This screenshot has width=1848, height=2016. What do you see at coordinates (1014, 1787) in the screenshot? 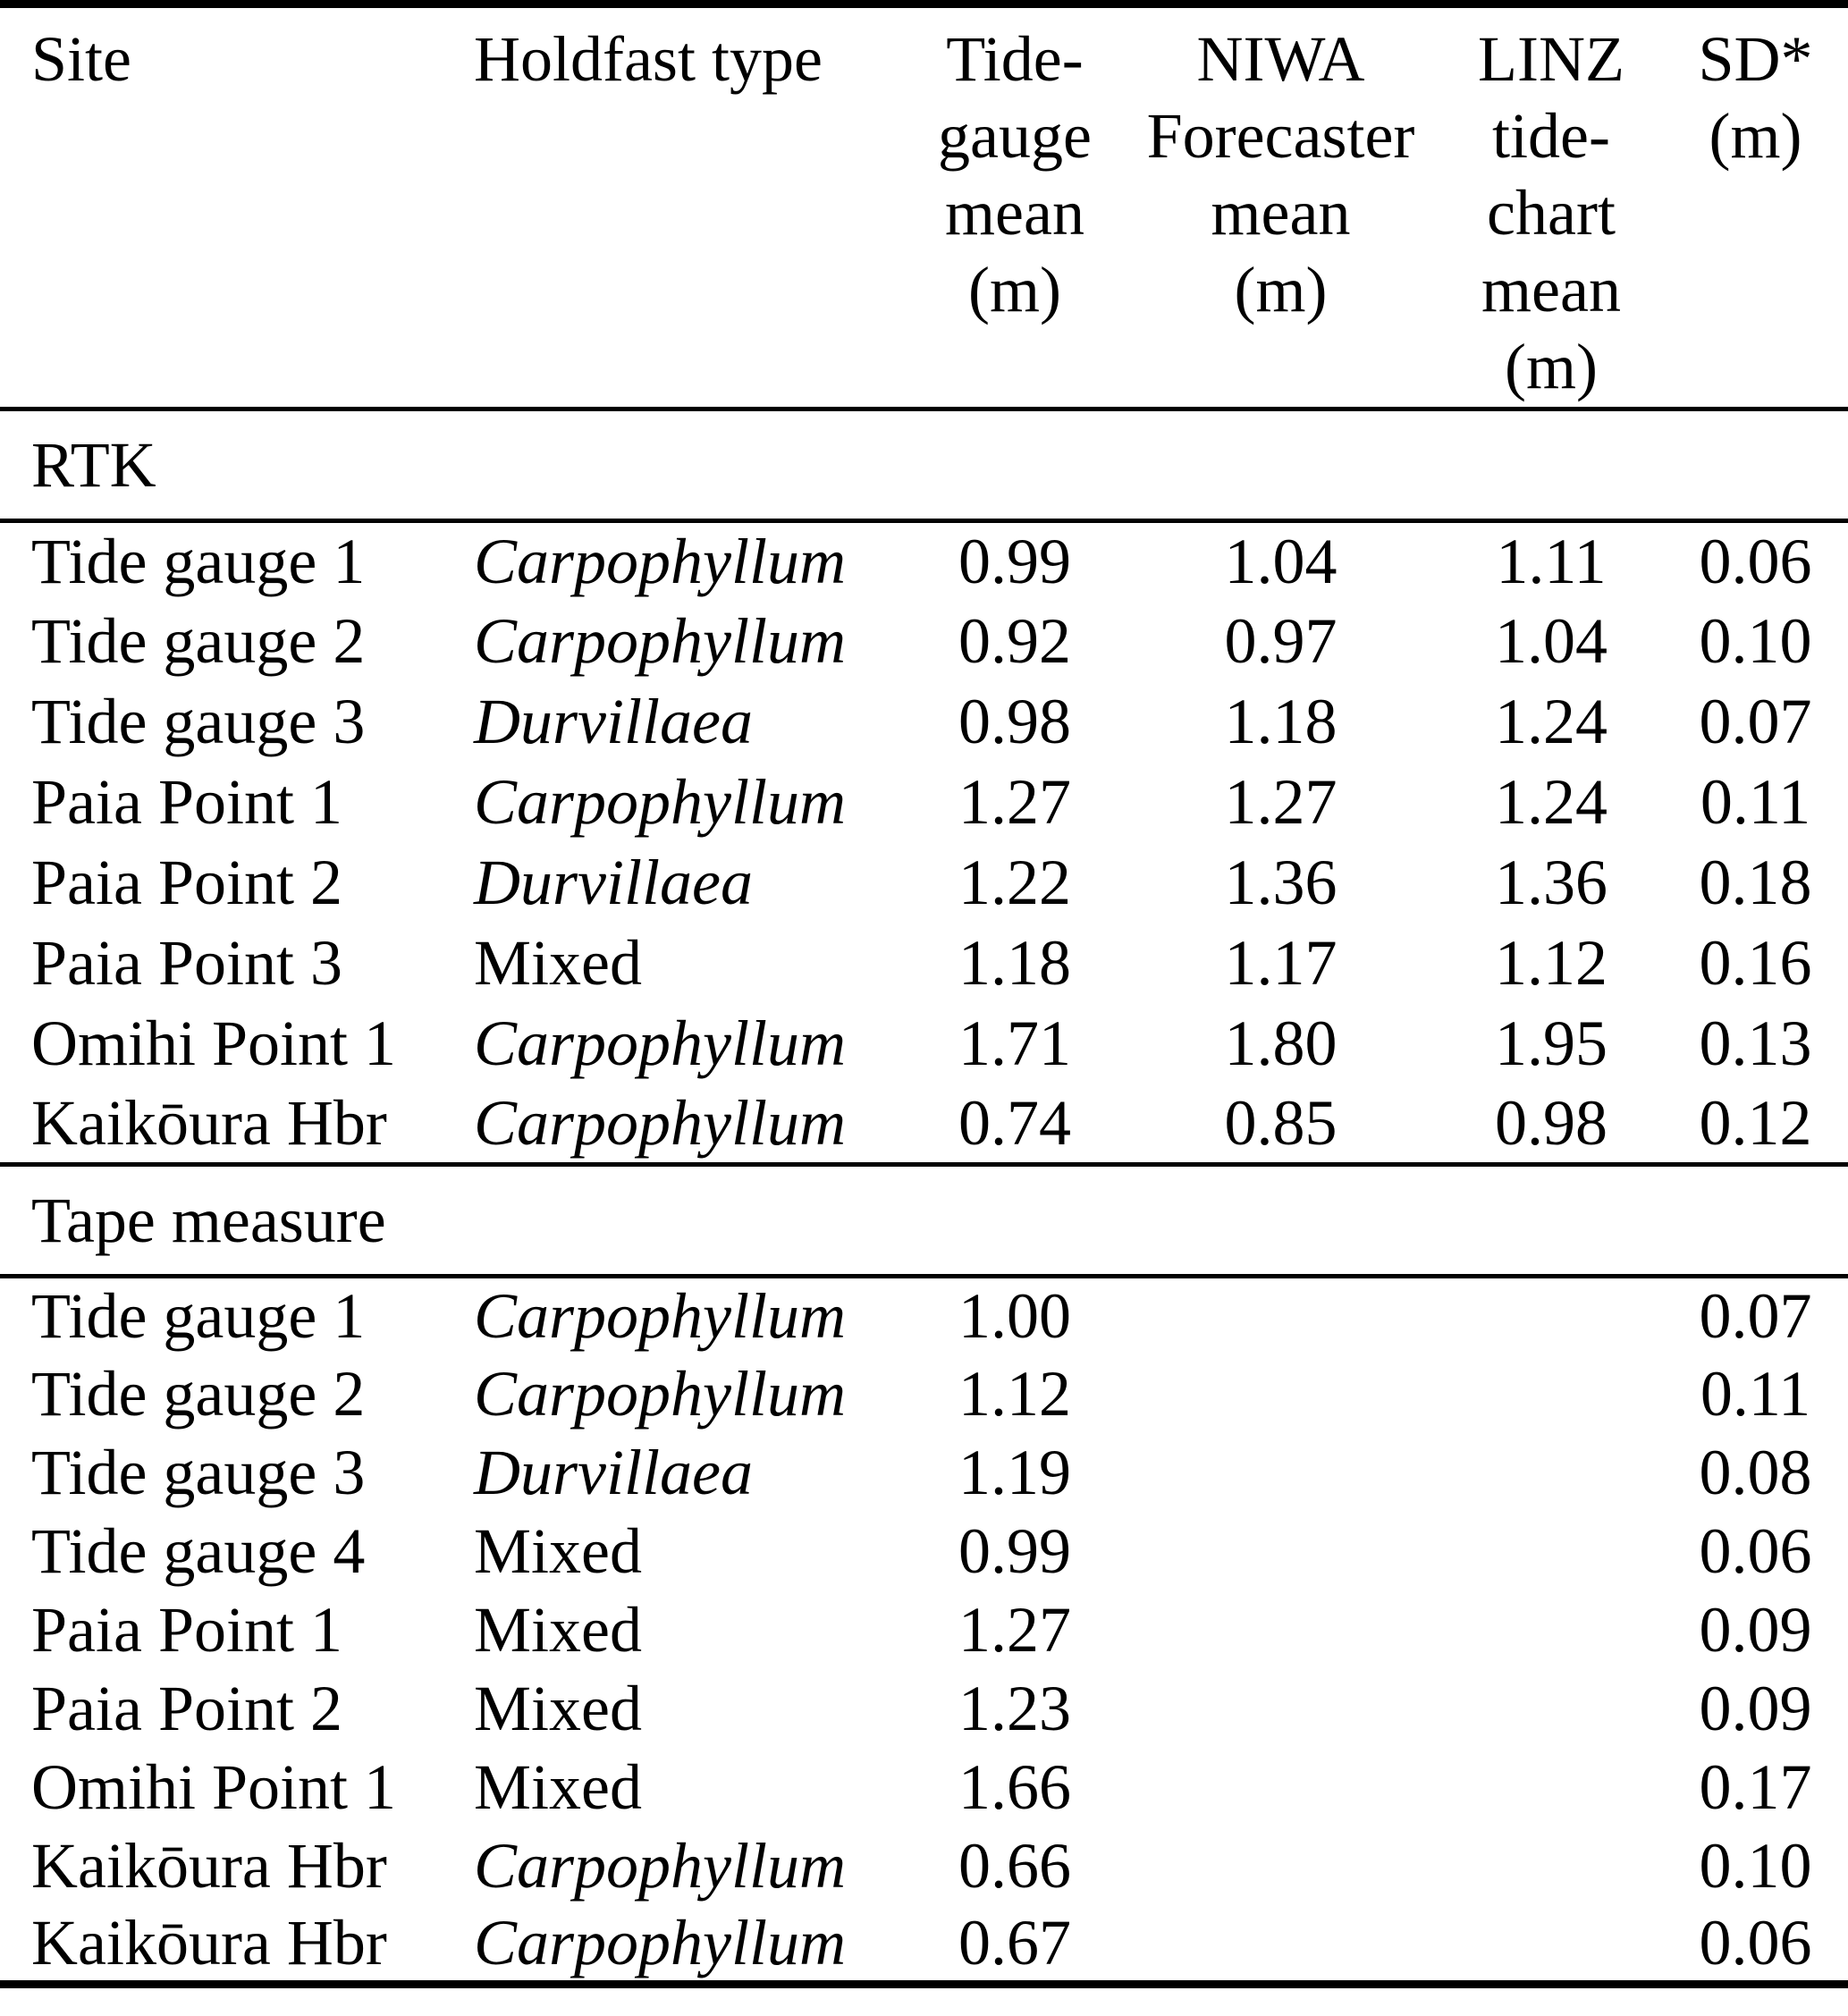
I see `tide-gauge-mean-cell: 1.66` at bounding box center [1014, 1787].